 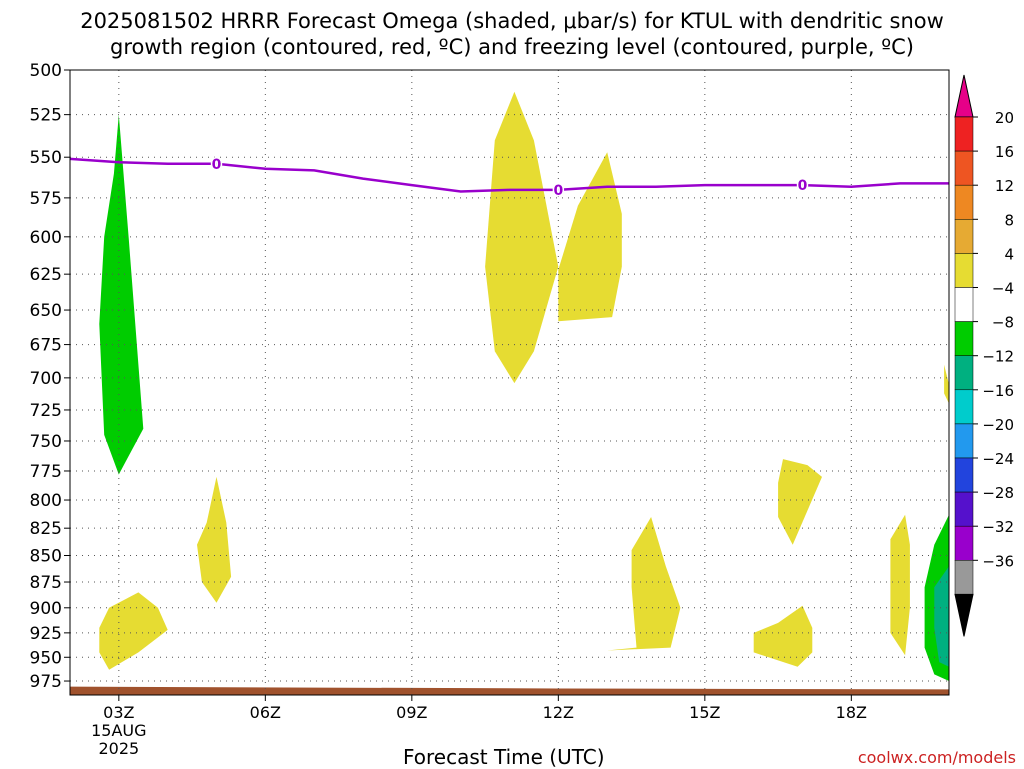 I want to click on freezing-level-line, so click(x=509, y=175).